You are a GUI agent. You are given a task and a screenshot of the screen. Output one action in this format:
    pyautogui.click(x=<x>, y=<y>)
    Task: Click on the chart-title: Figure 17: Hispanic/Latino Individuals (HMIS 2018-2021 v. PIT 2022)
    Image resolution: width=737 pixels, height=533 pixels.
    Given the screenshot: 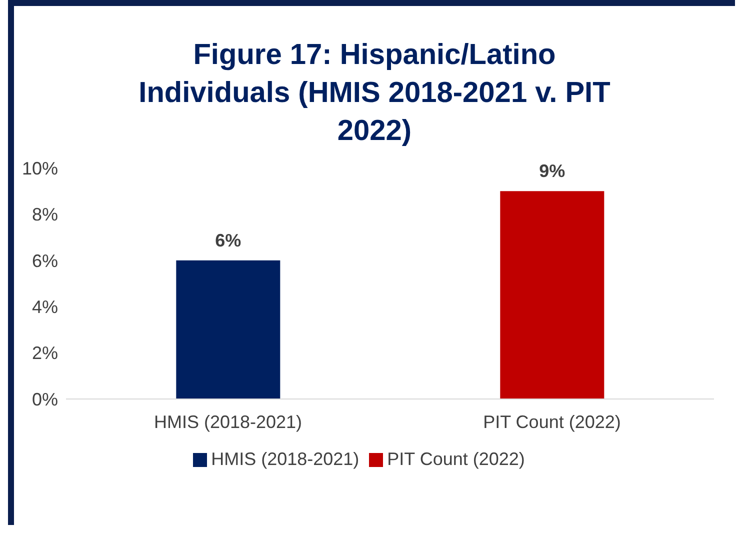 What is the action you would take?
    pyautogui.click(x=375, y=93)
    